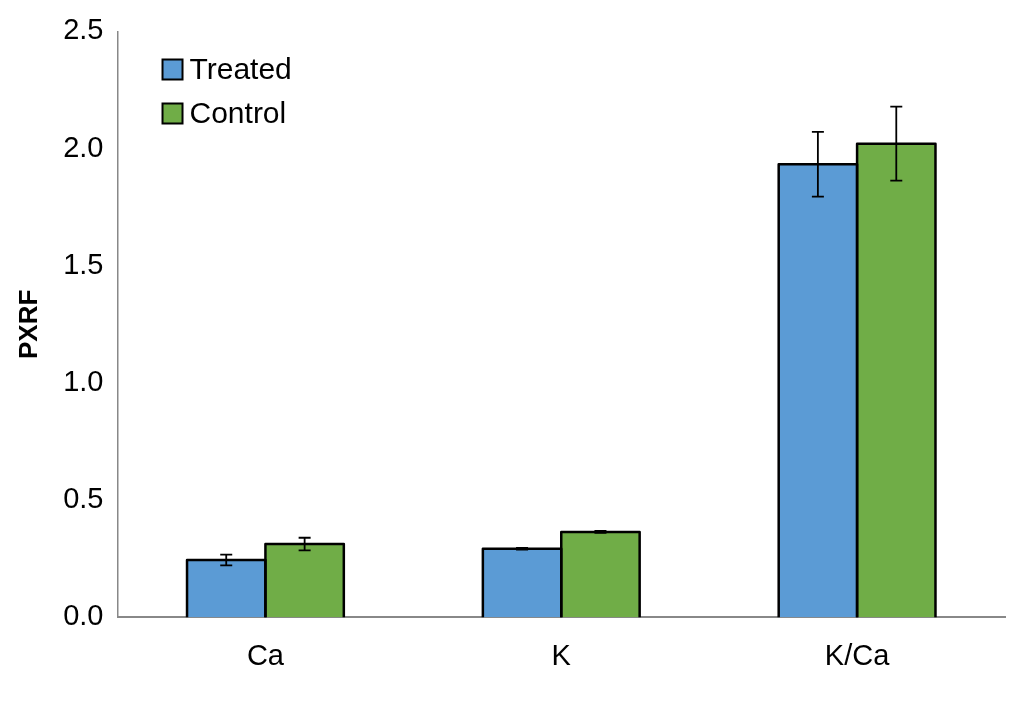  I want to click on y-tick-label: 1.0, so click(83, 380).